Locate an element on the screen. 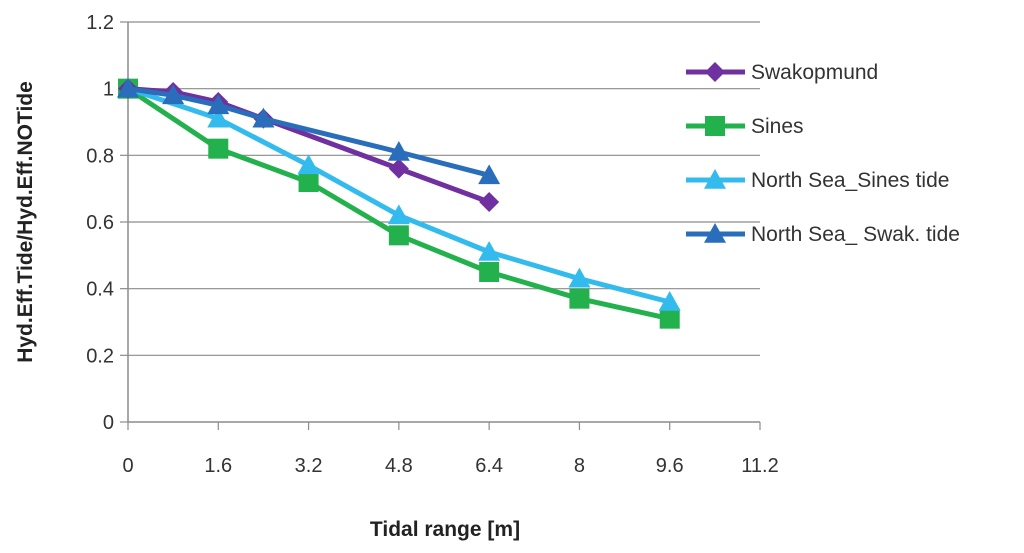 This screenshot has width=1024, height=553. y-tick-label: 0.2 is located at coordinates (100, 356).